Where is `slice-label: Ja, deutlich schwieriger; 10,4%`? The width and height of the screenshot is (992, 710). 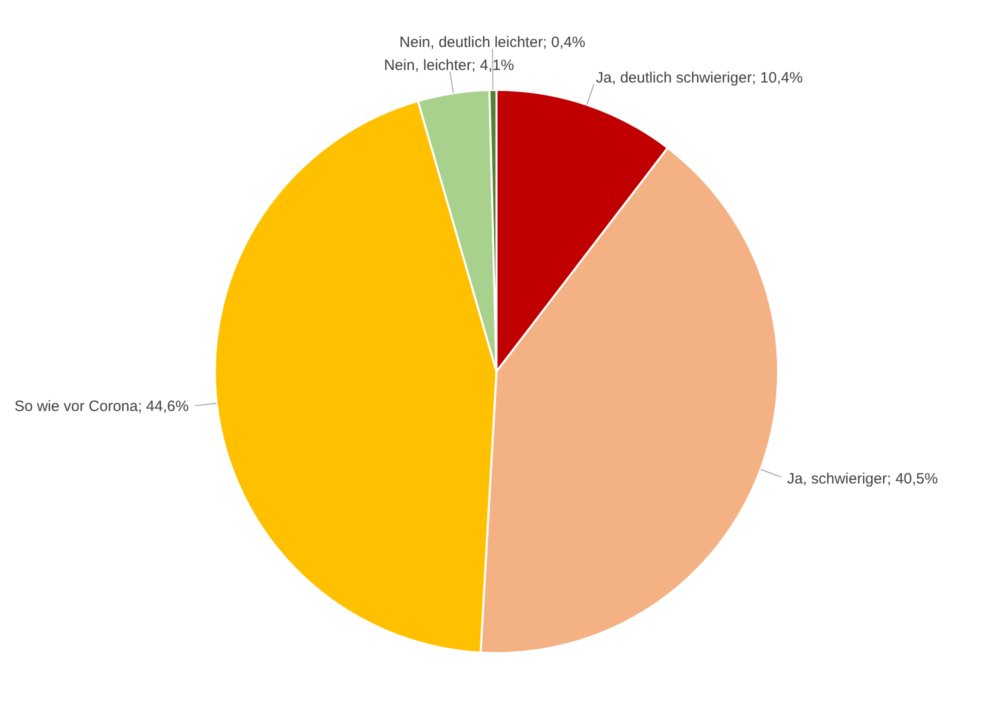 slice-label: Ja, deutlich schwieriger; 10,4% is located at coordinates (699, 78).